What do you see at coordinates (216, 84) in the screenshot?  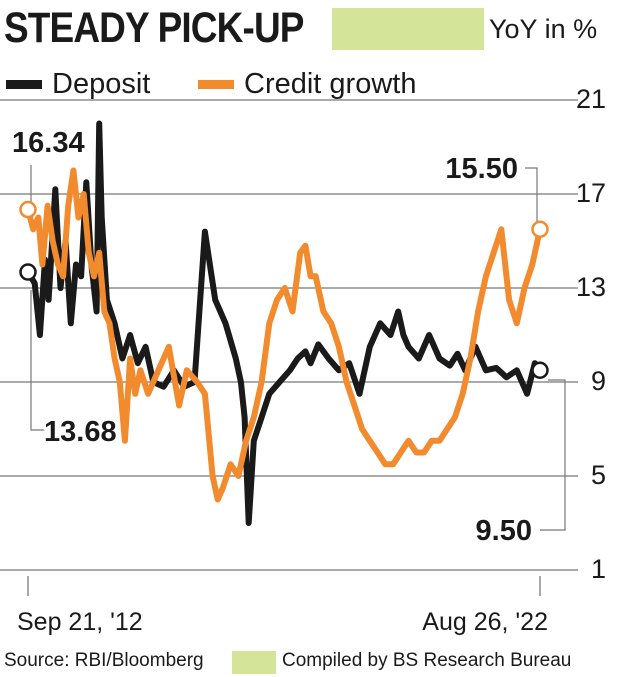 I see `legend-swatch-credit` at bounding box center [216, 84].